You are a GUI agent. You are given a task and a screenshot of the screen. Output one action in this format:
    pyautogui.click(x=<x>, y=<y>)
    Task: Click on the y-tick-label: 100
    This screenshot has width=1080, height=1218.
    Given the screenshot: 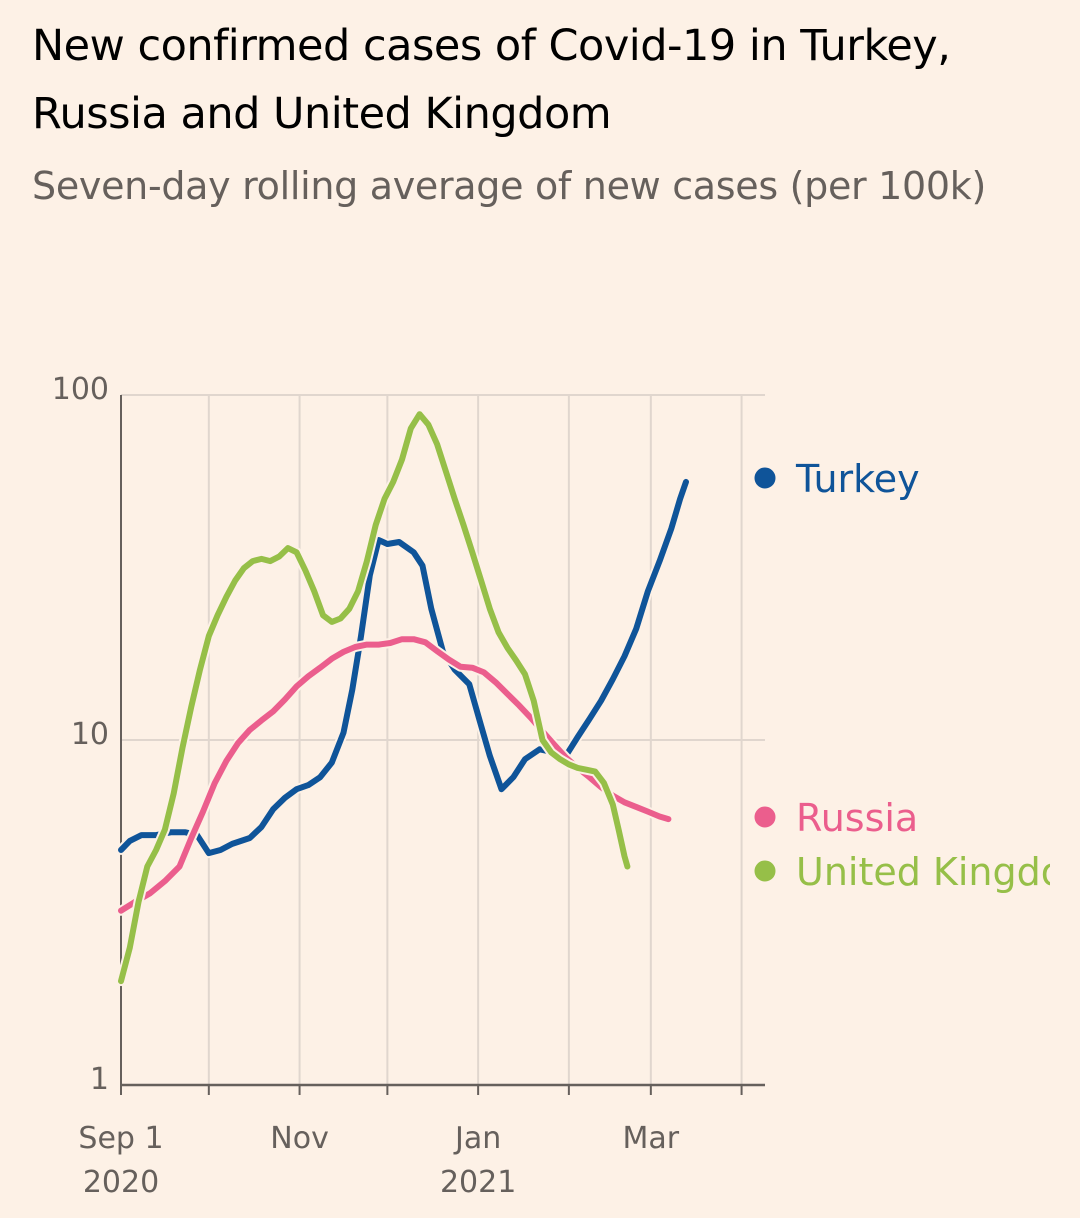 What is the action you would take?
    pyautogui.click(x=80, y=389)
    